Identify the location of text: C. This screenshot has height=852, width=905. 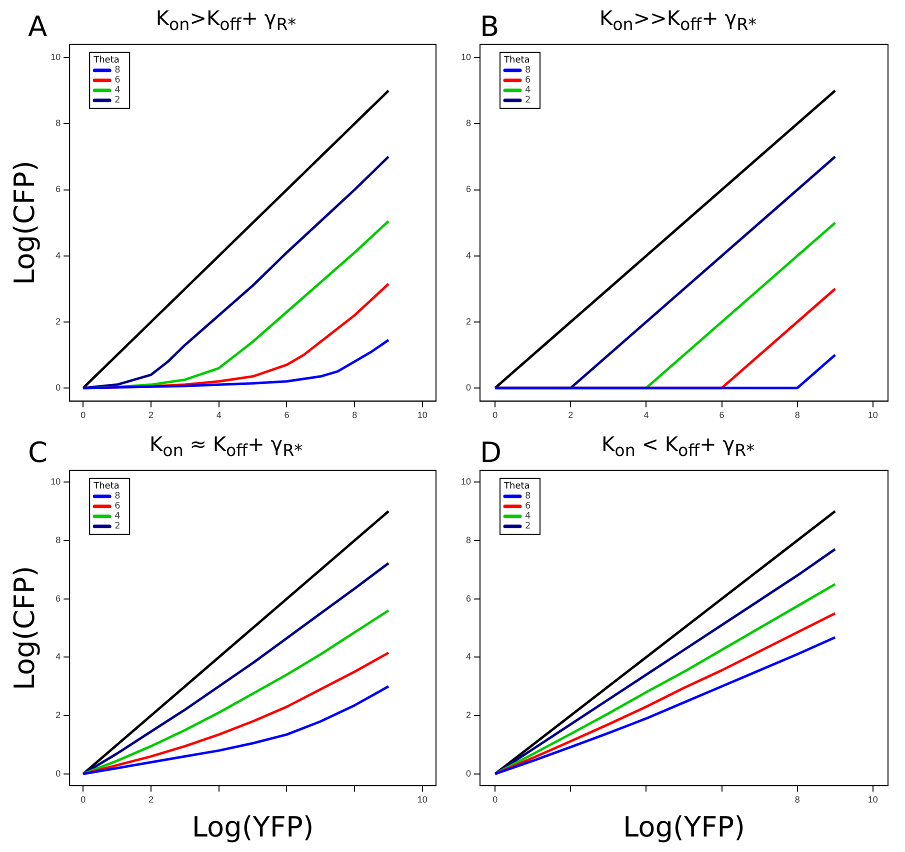
(38, 452).